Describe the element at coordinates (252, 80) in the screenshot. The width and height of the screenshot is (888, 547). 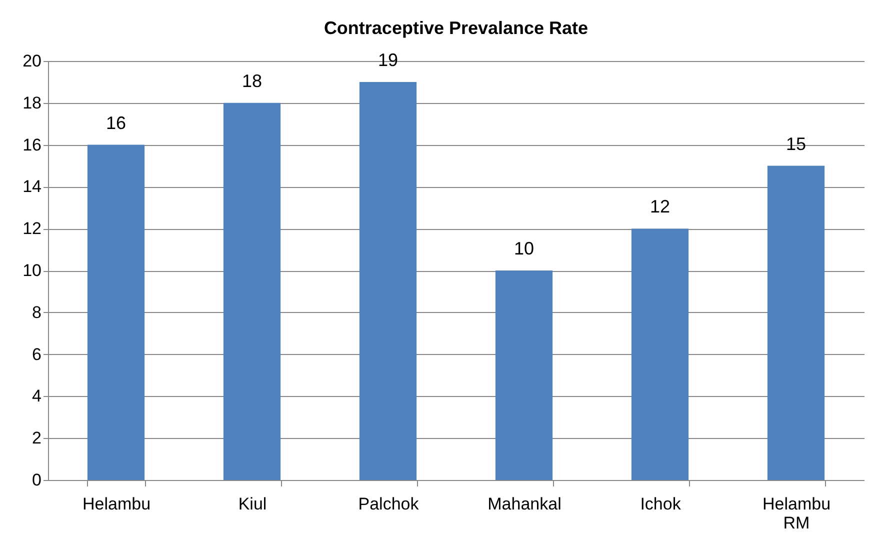
I see `data-label: 18` at that location.